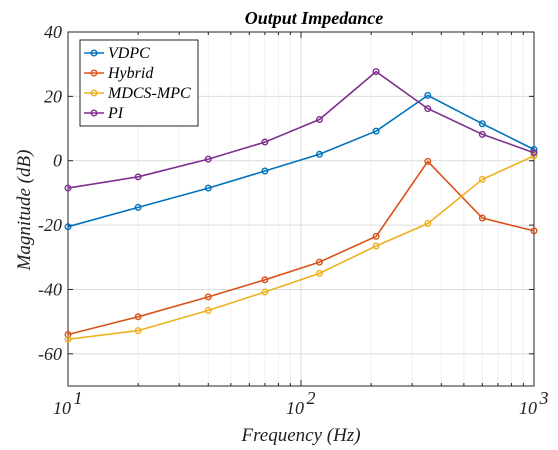 The width and height of the screenshot is (558, 450). I want to click on x-axis-label: Frequency (Hz), so click(300, 435).